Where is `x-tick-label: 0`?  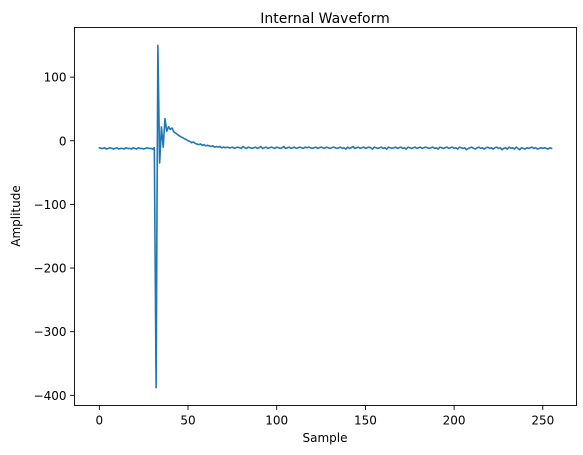
x-tick-label: 0 is located at coordinates (100, 421).